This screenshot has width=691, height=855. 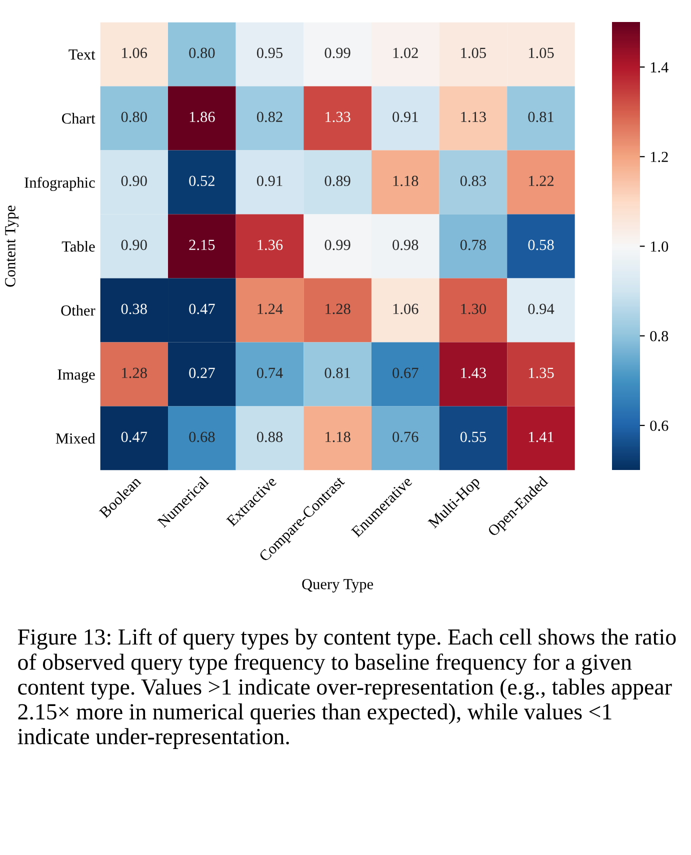 I want to click on data-label: 1.43, so click(x=473, y=373).